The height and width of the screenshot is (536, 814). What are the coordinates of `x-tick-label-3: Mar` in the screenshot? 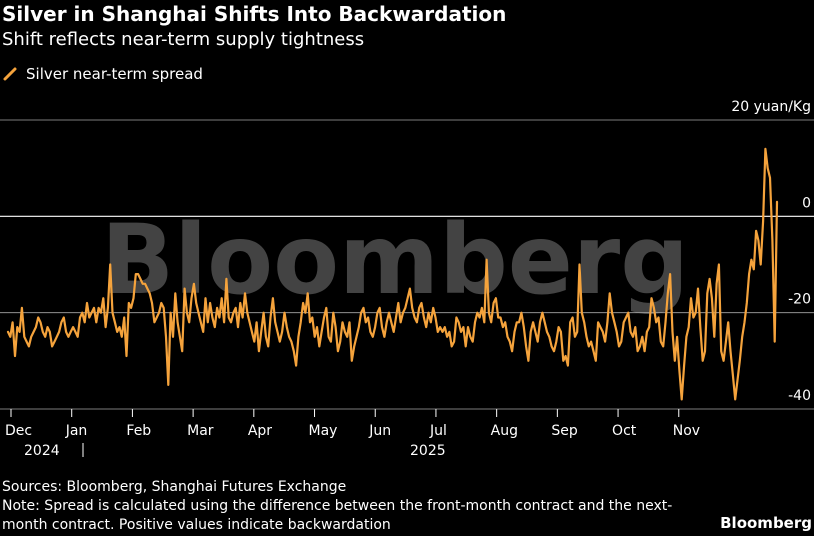 It's located at (200, 431).